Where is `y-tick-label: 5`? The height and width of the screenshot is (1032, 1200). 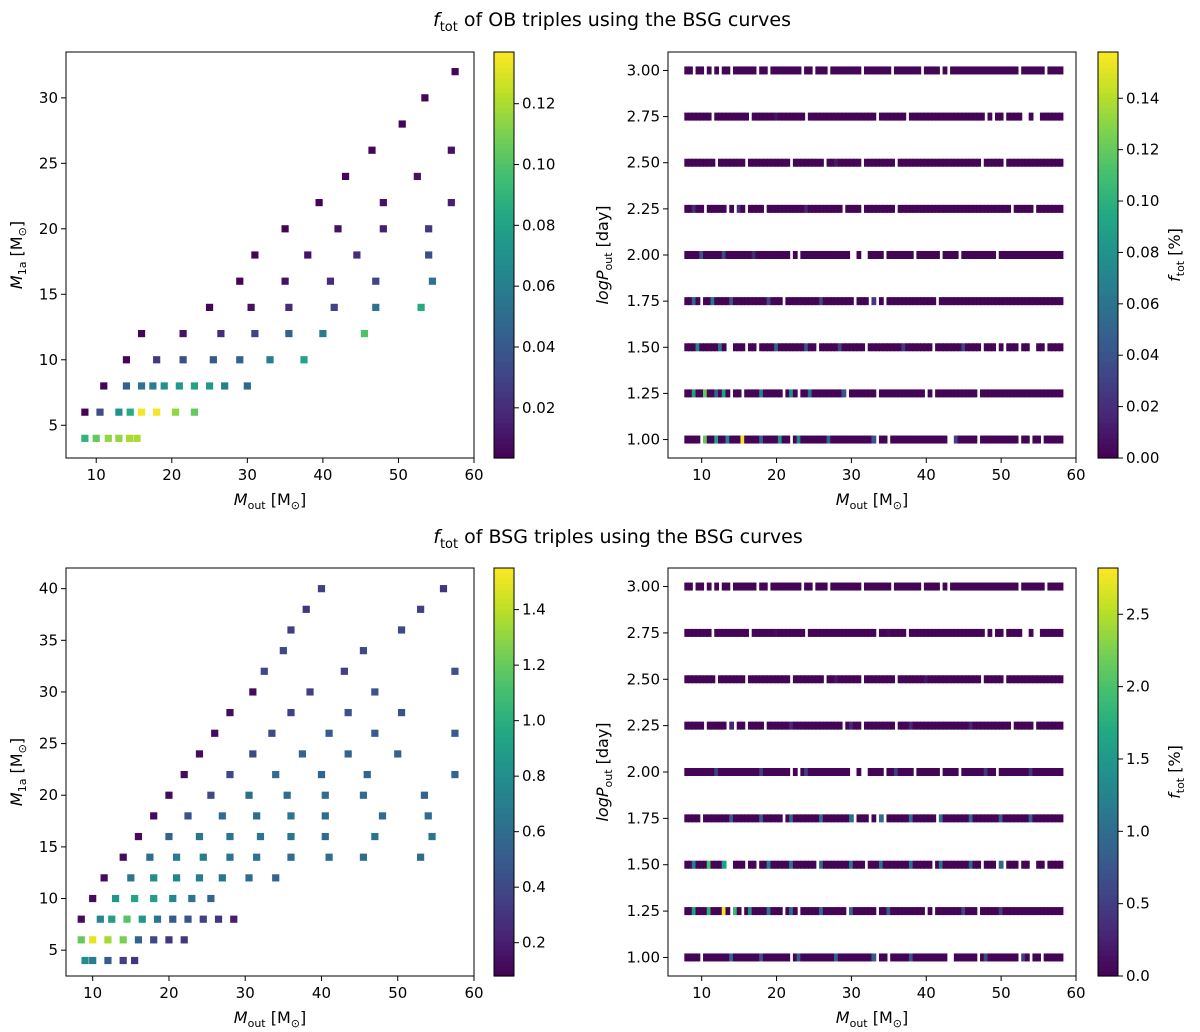 y-tick-label: 5 is located at coordinates (53, 425).